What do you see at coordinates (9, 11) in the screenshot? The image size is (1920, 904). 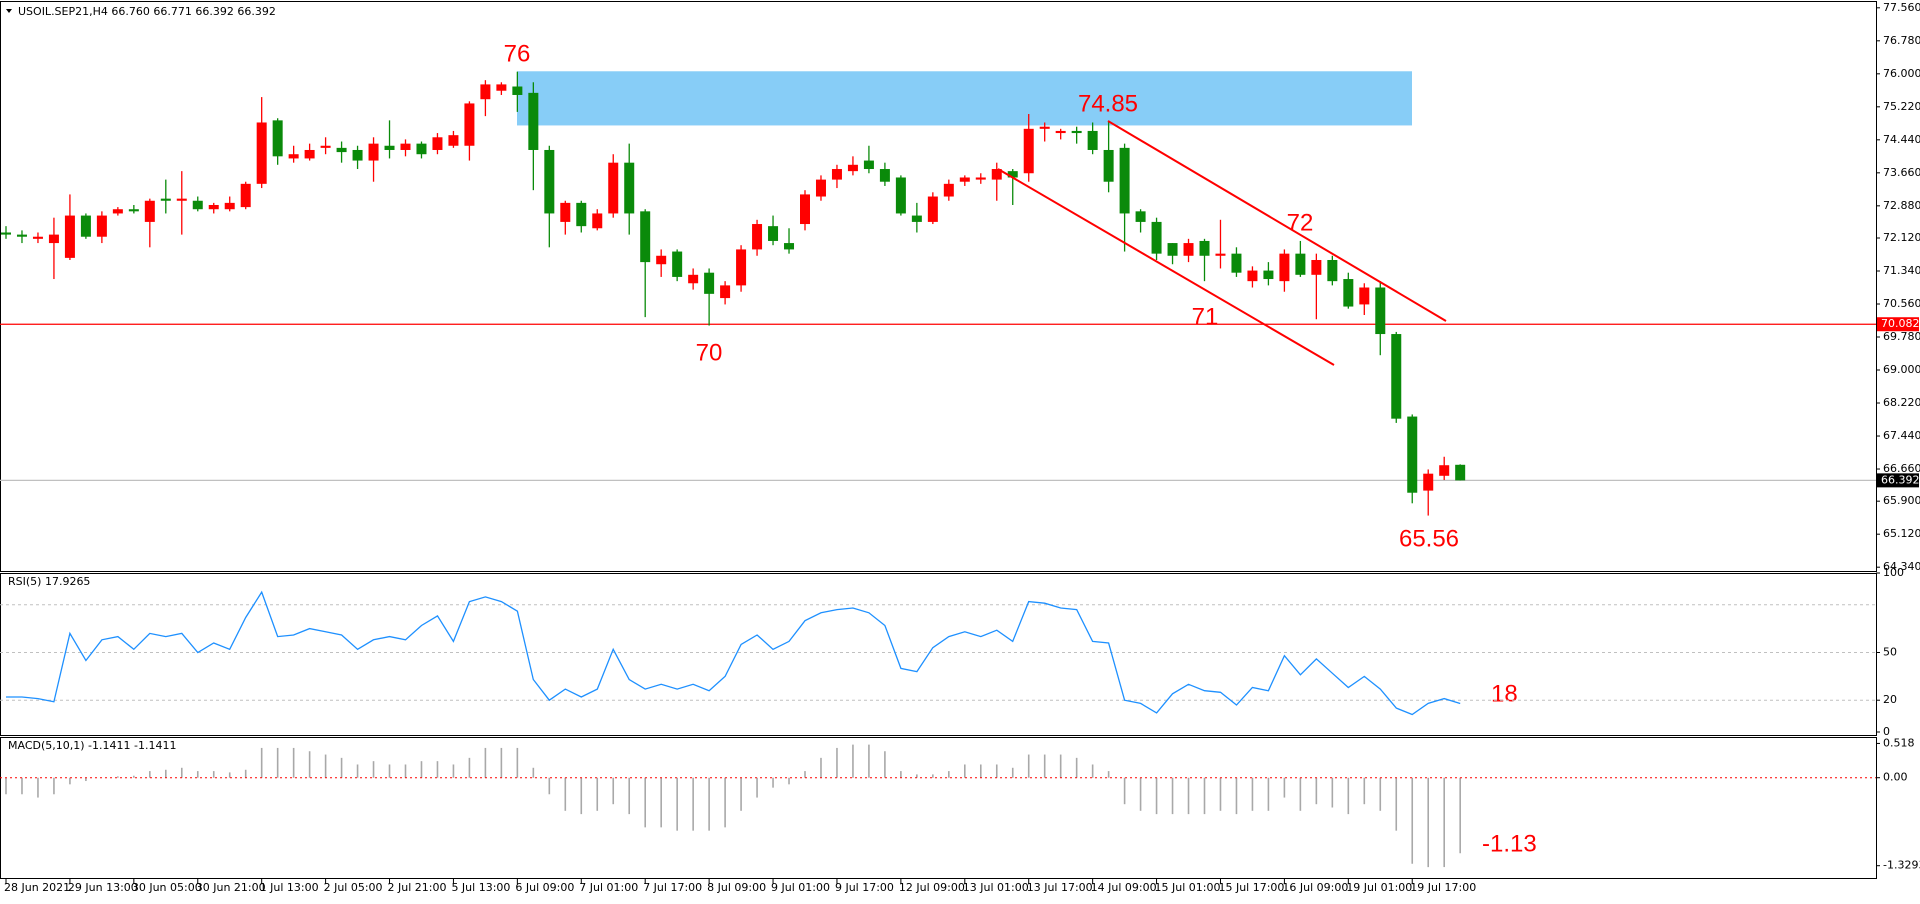 I see `title-marker` at bounding box center [9, 11].